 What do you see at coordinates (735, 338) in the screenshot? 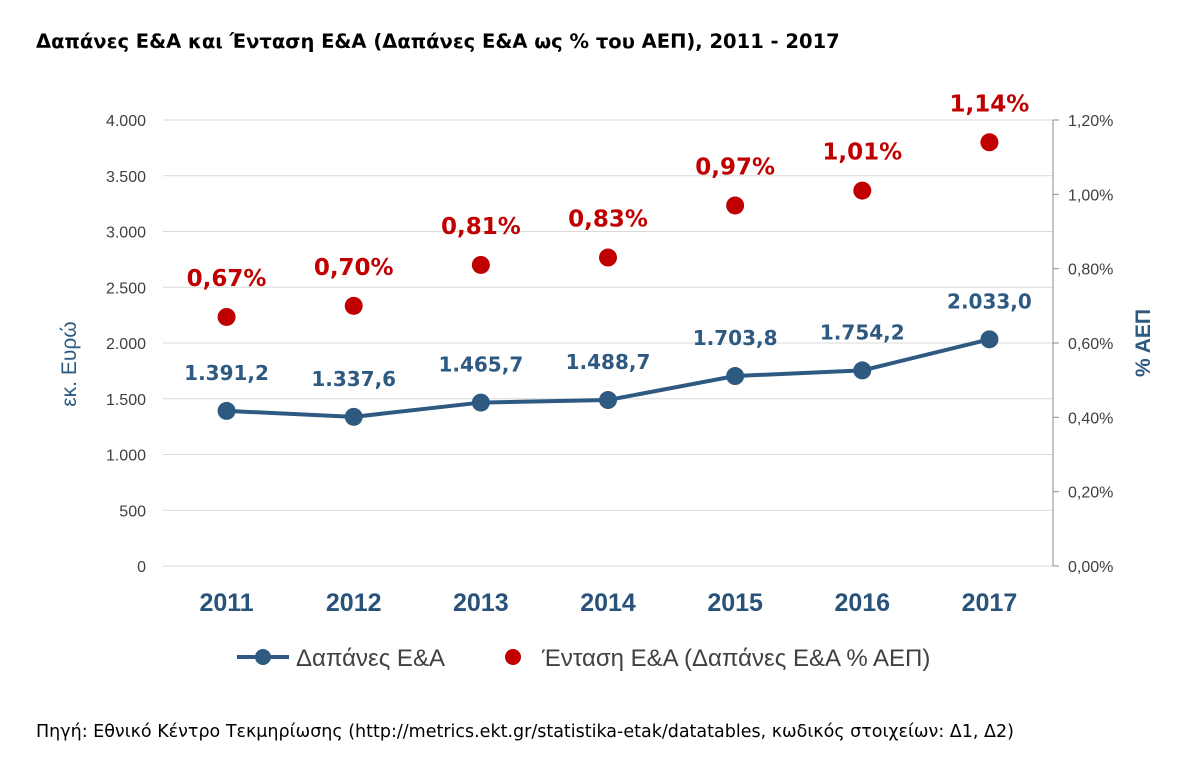
I see `expenditure-data-label: 1.703,8` at bounding box center [735, 338].